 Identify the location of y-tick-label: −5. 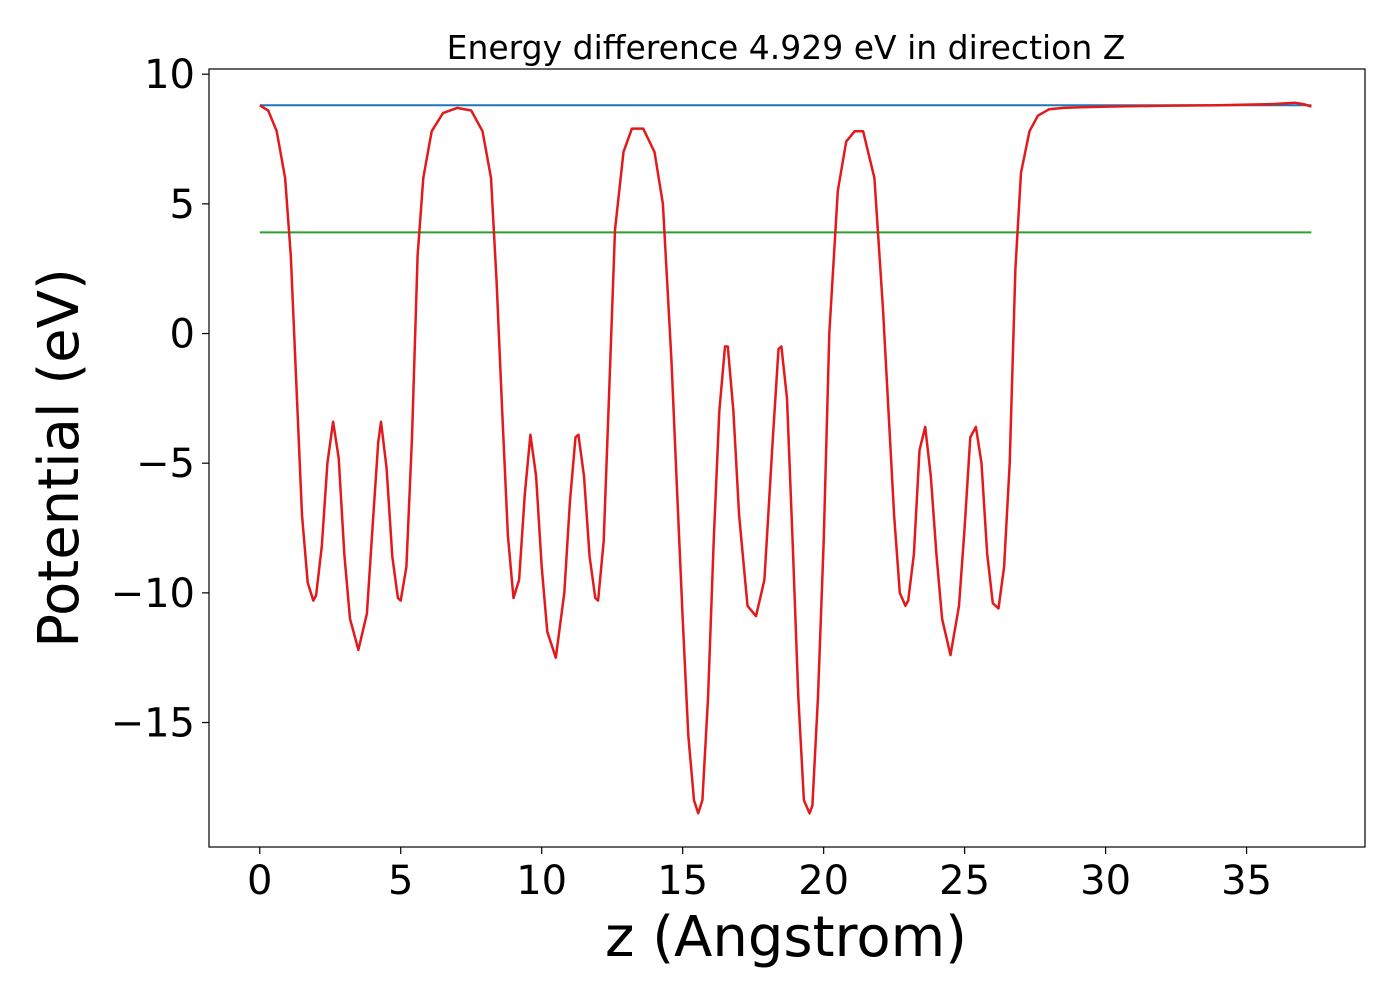
(165, 464).